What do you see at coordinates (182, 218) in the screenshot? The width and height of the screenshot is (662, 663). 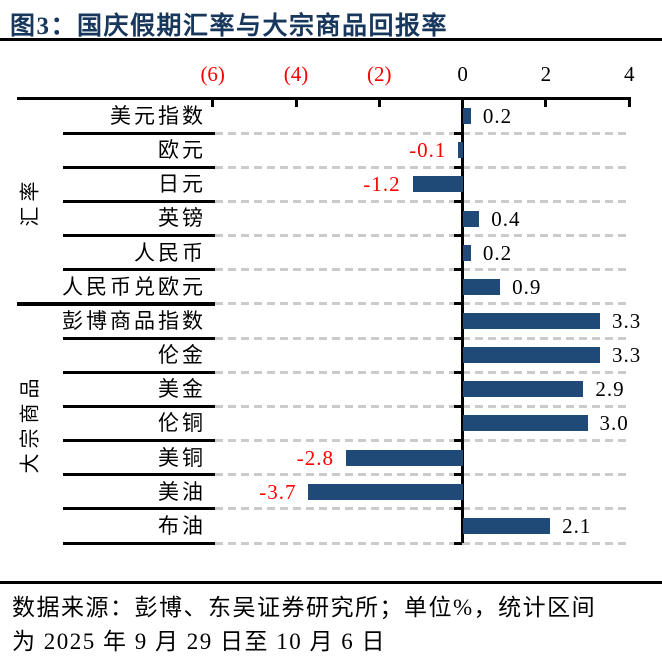 I see `category-label: 英镑` at bounding box center [182, 218].